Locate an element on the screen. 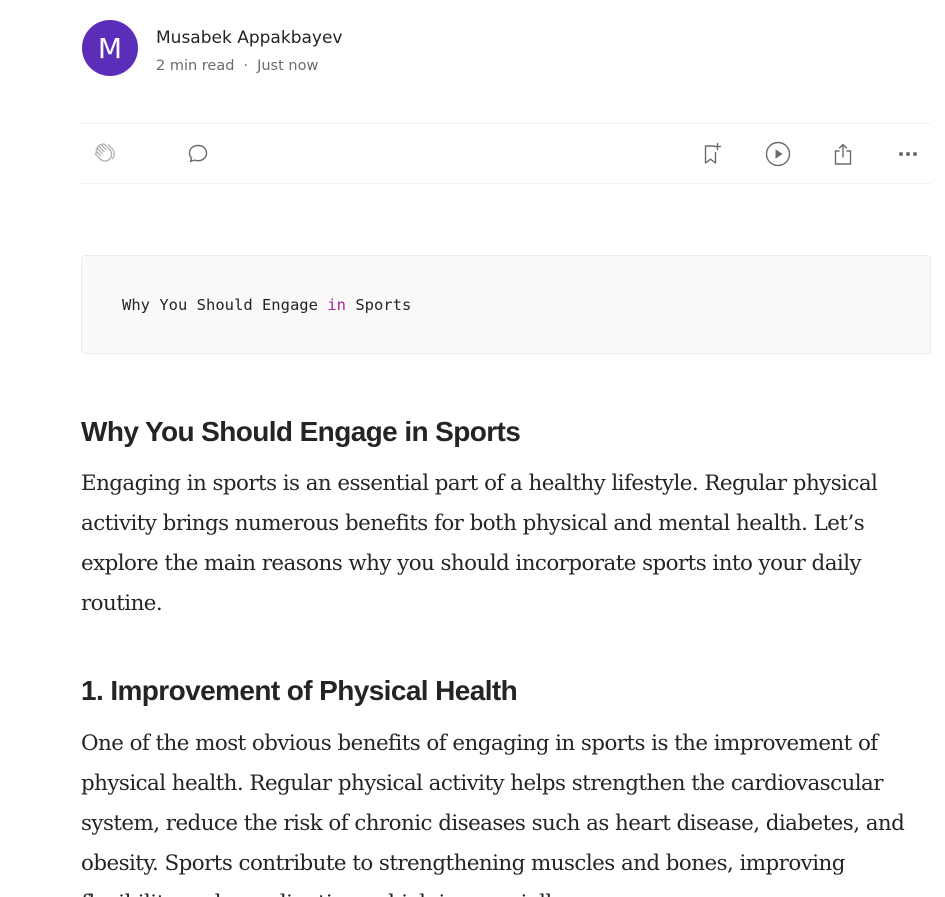  avatar-letter: M is located at coordinates (110, 48).